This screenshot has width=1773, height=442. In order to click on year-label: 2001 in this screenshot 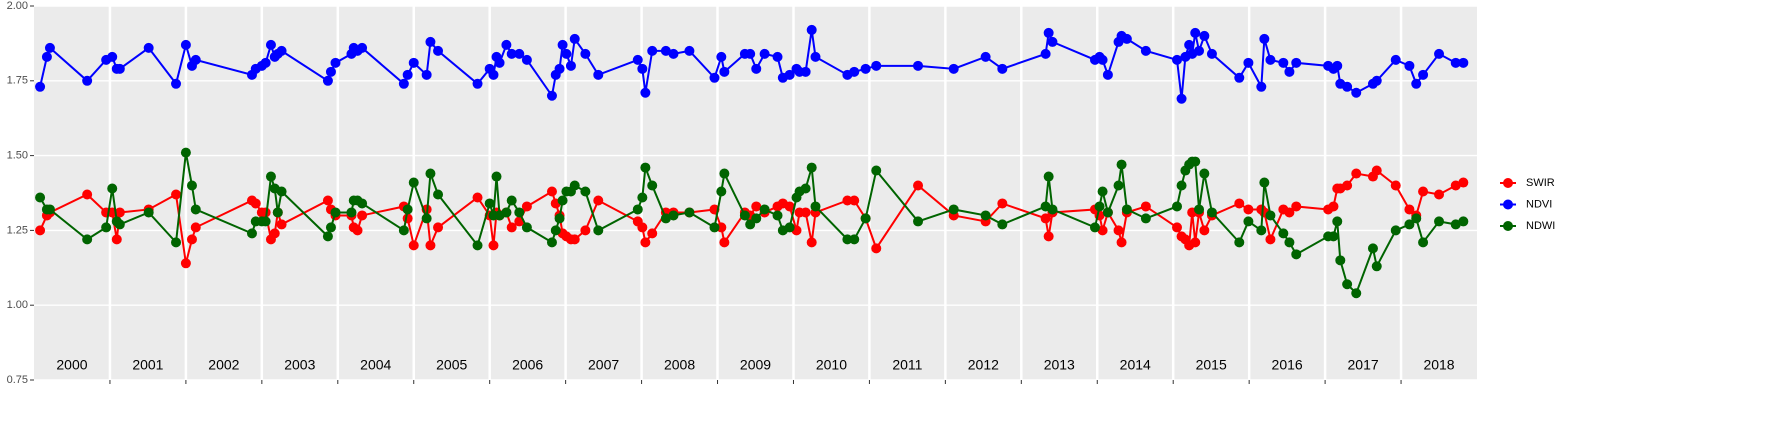, I will do `click(147, 365)`.